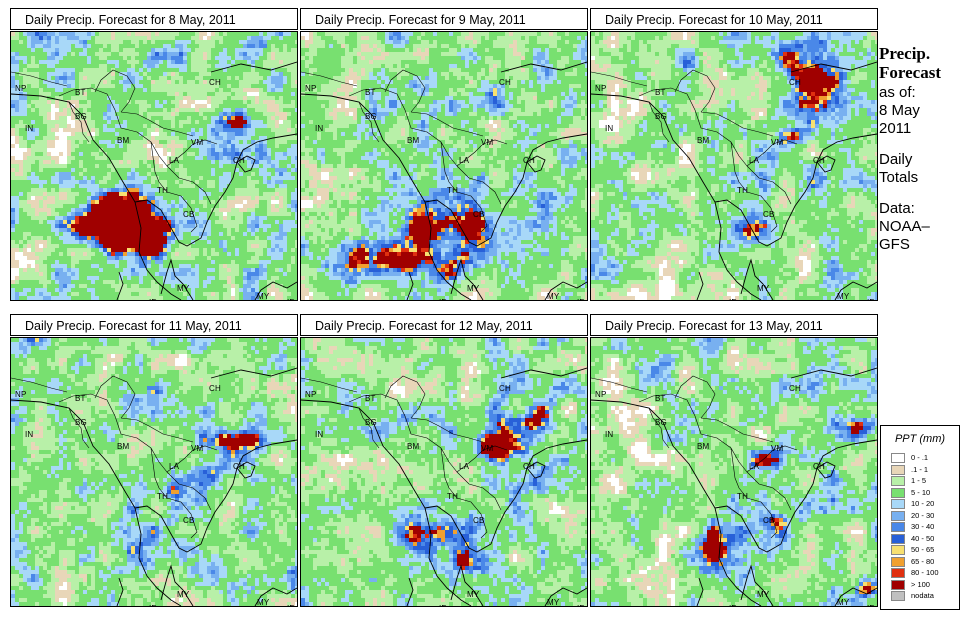 This screenshot has height=633, width=965. I want to click on precip-field, so click(444, 472).